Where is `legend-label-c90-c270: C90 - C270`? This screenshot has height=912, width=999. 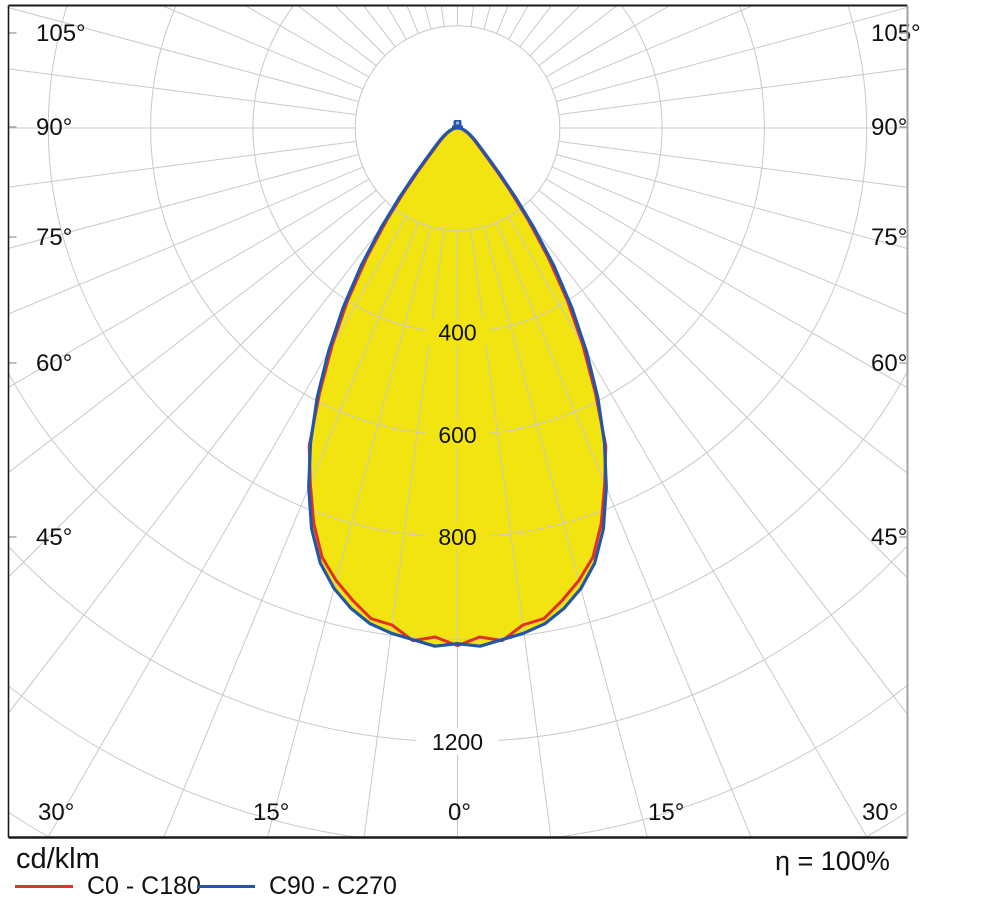 legend-label-c90-c270: C90 - C270 is located at coordinates (333, 886).